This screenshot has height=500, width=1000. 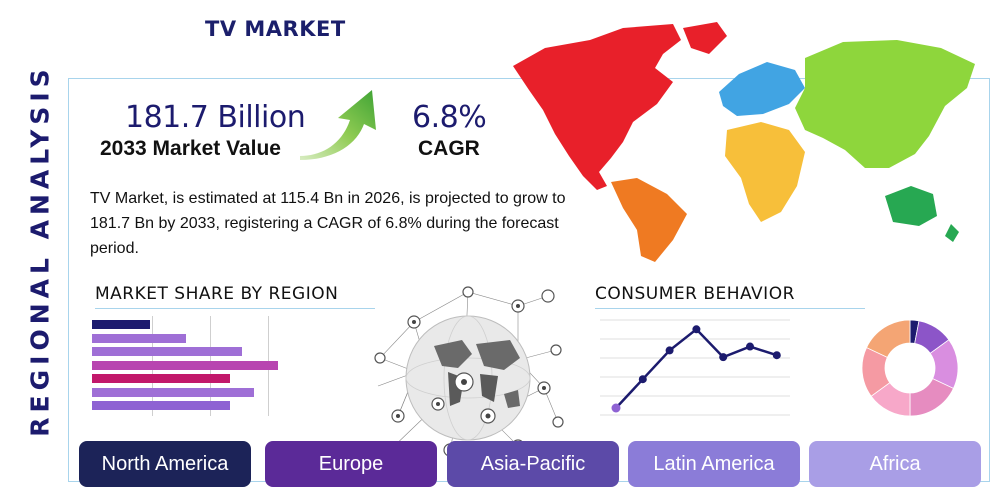 What do you see at coordinates (885, 104) in the screenshot?
I see `asia-region` at bounding box center [885, 104].